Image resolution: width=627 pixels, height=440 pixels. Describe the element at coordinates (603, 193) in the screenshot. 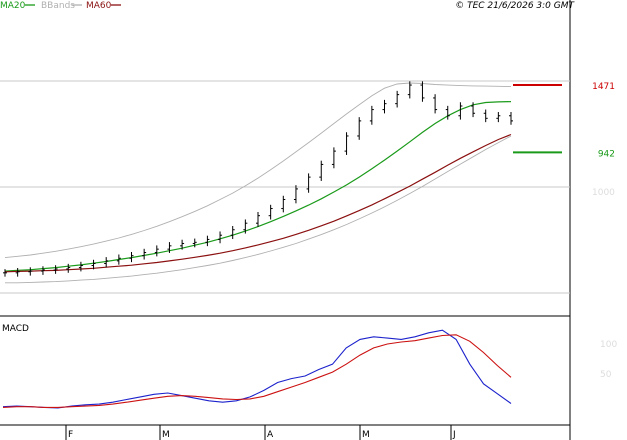

I see `price-axis-tick-1000: 1000` at that location.